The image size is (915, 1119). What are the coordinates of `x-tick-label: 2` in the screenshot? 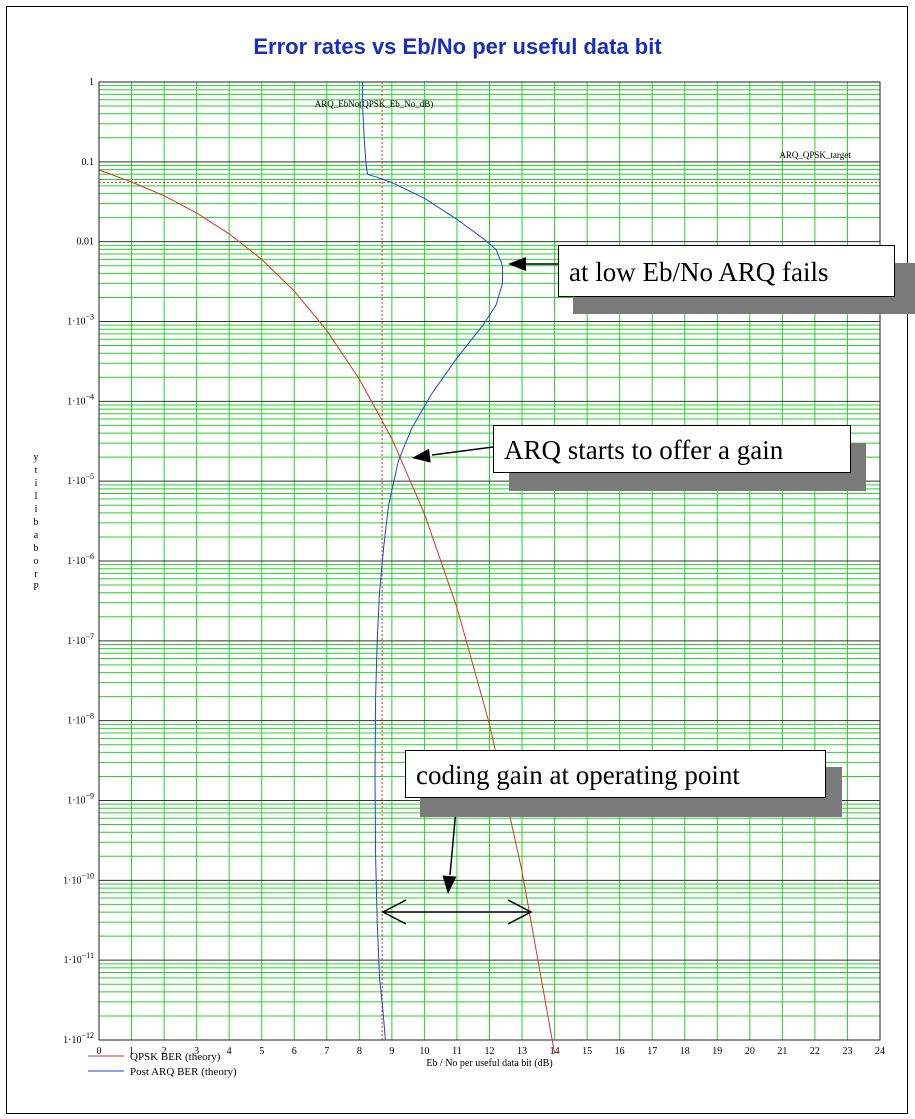 It's located at (164, 1051).